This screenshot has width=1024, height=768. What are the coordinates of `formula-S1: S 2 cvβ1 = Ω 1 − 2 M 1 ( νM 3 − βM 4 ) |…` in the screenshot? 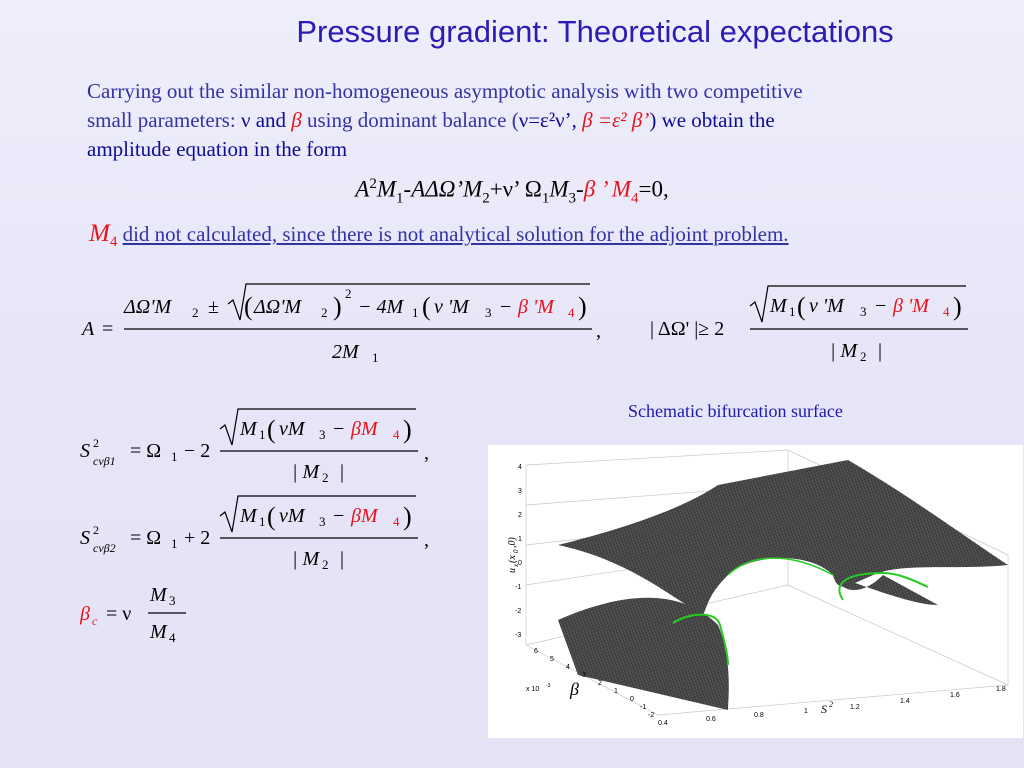 It's located at (254, 446).